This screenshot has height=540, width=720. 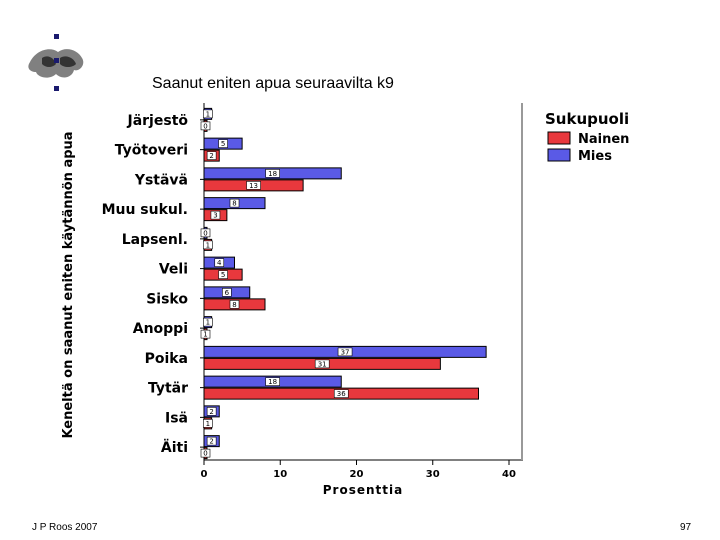 What do you see at coordinates (176, 418) in the screenshot?
I see `category-label: Isä` at bounding box center [176, 418].